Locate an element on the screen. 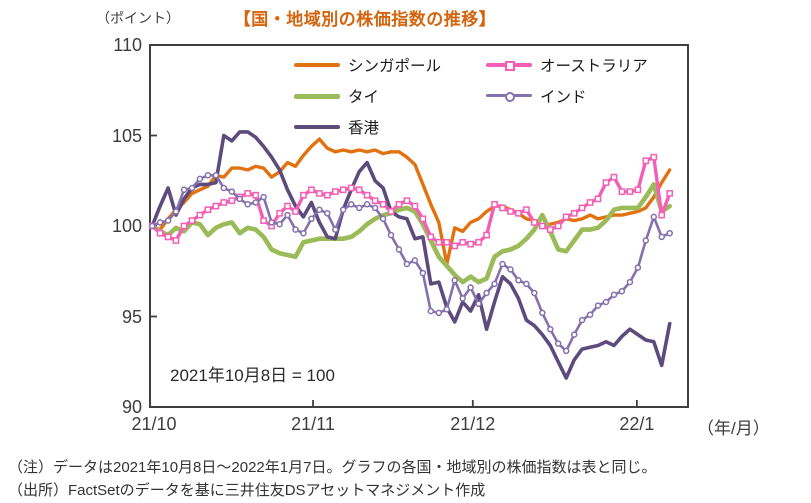 The height and width of the screenshot is (503, 811). legend-swatch-thailand is located at coordinates (317, 96).